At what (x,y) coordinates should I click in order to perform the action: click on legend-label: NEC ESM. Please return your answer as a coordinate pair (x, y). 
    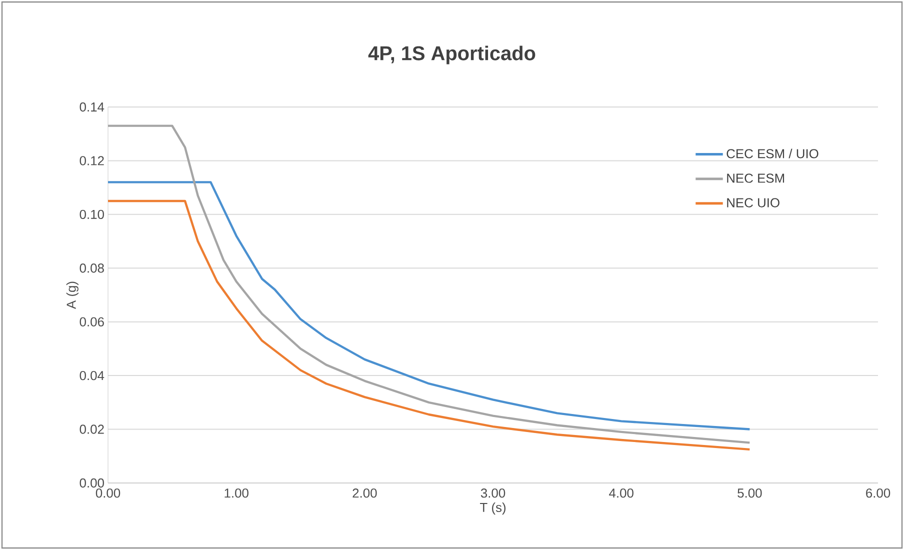
    Looking at the image, I should click on (755, 178).